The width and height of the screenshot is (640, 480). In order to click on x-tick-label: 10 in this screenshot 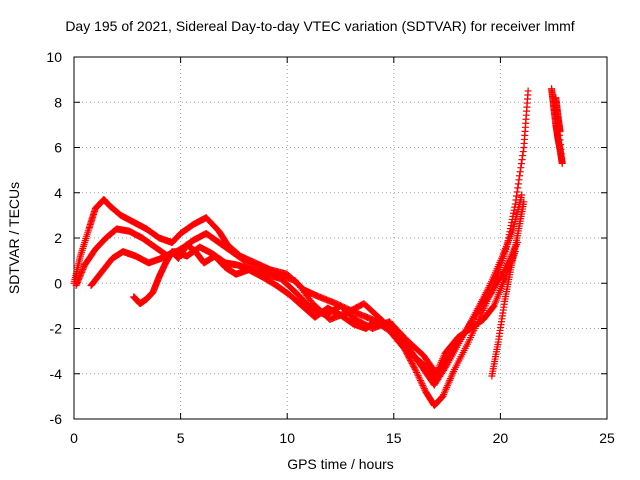, I will do `click(287, 438)`.